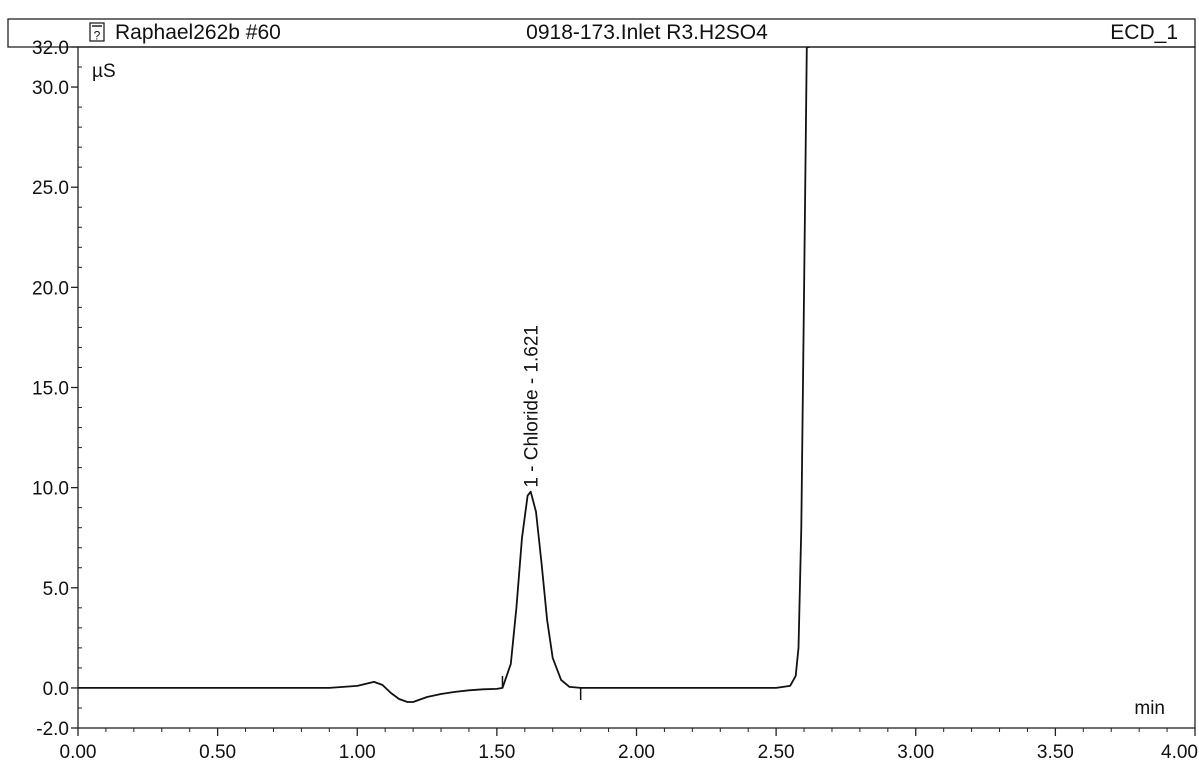  I want to click on peak-labels: 1 - Chloride - 1.621, so click(532, 406).